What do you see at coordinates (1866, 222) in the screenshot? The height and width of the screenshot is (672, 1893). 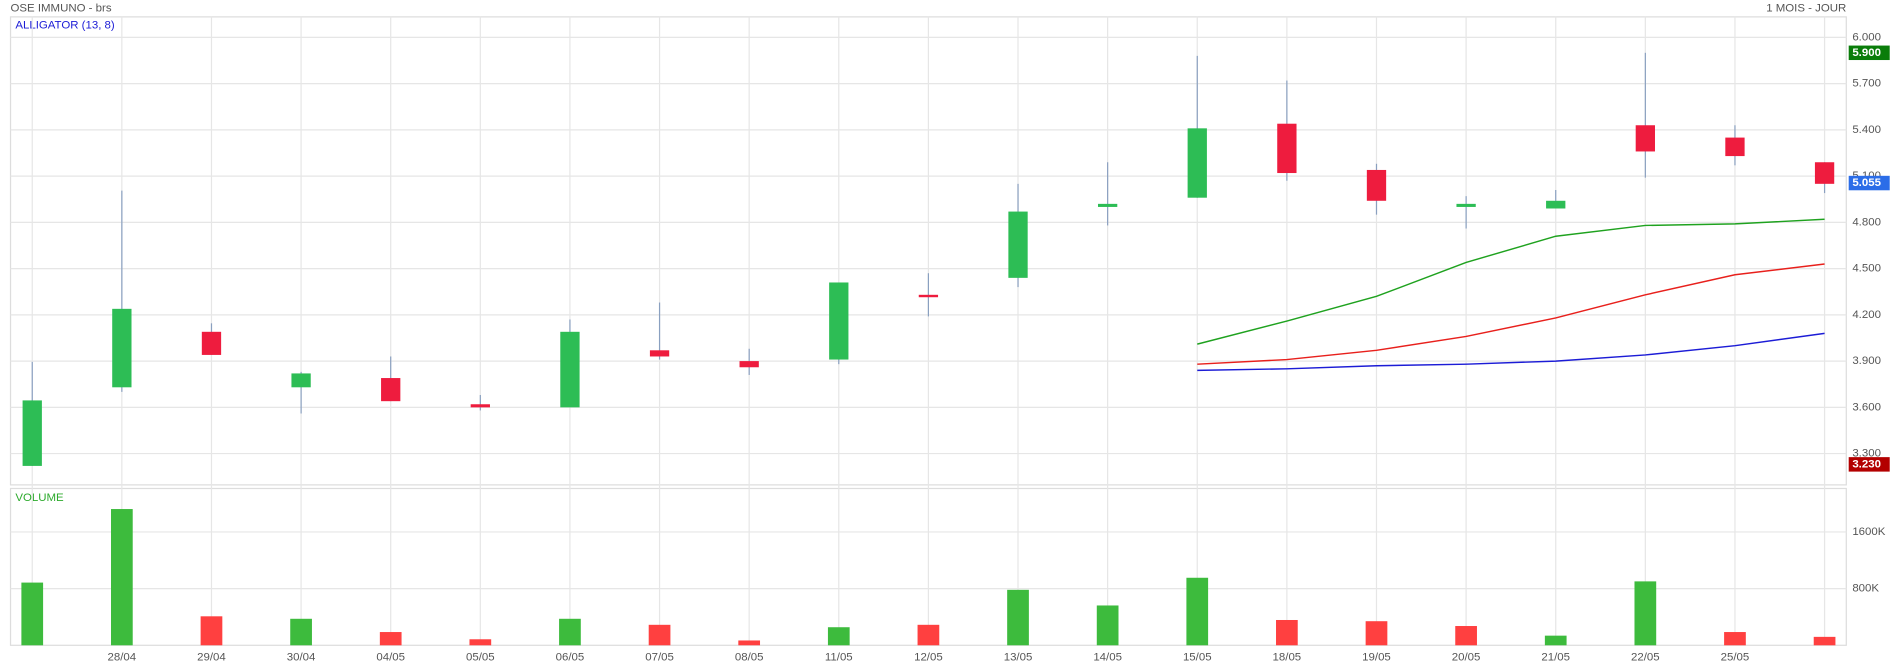 I see `y-tick-label: 4.800` at bounding box center [1866, 222].